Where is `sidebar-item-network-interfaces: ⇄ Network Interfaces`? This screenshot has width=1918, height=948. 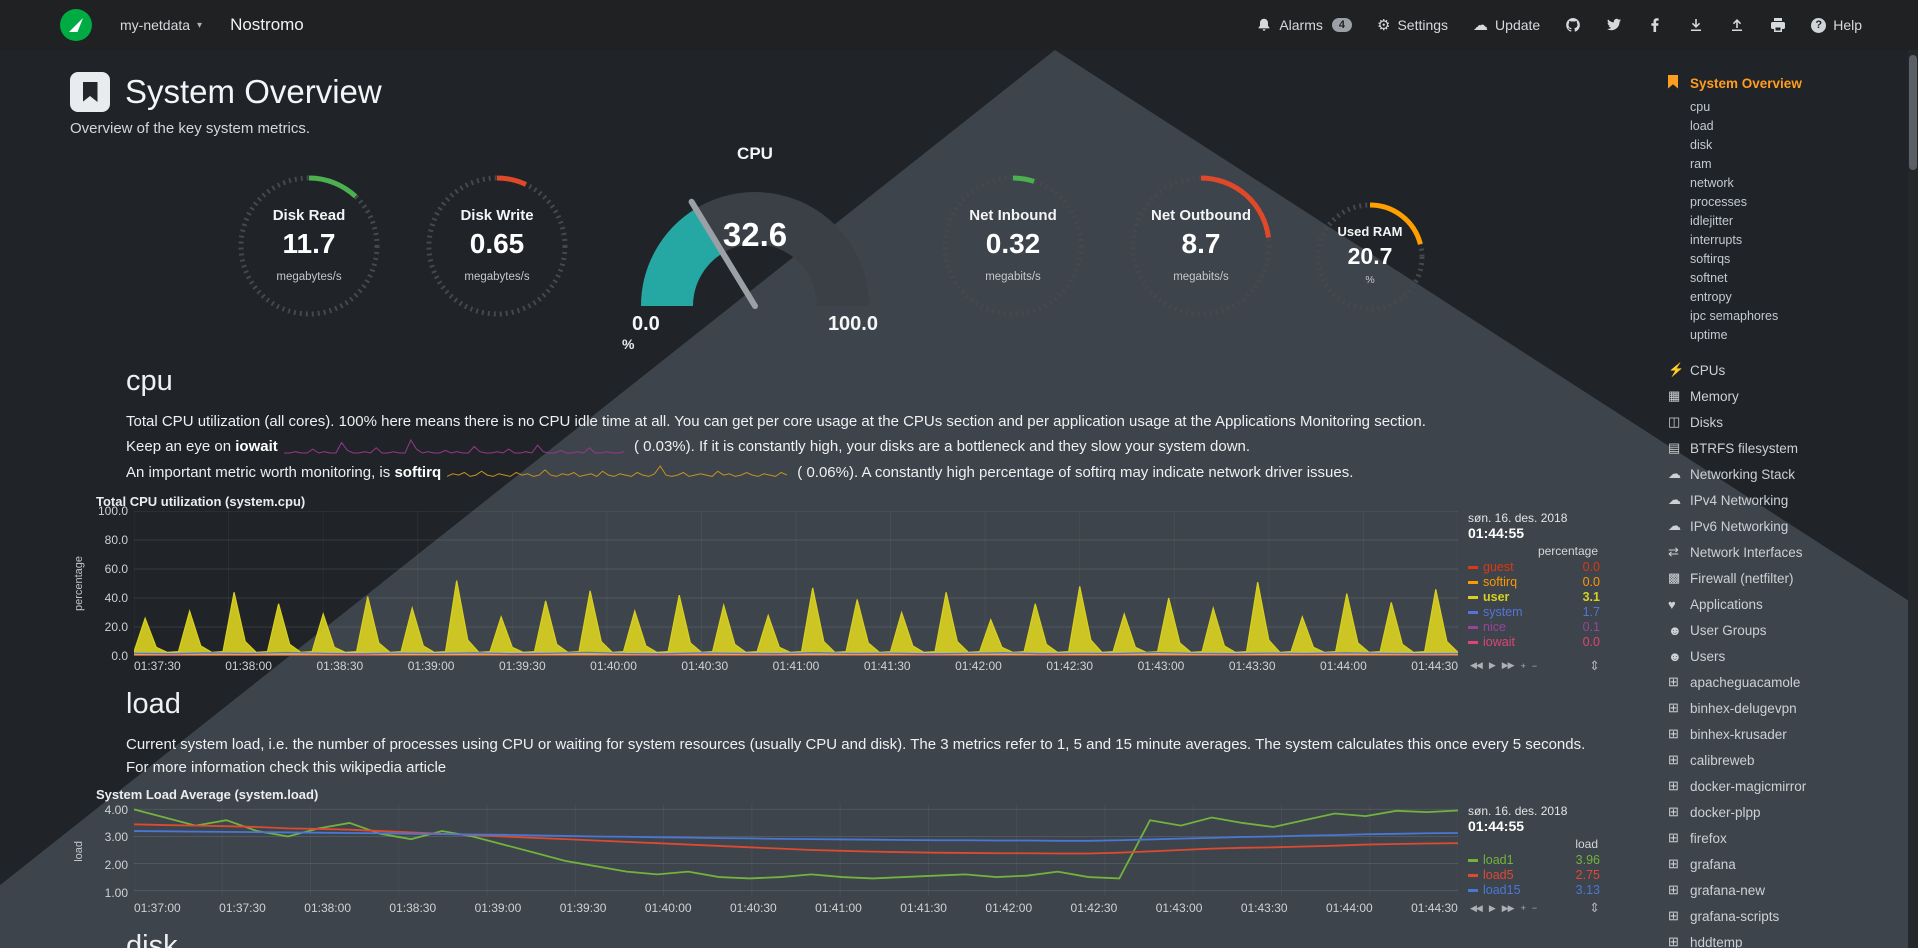
sidebar-item-network-interfaces: ⇄ Network Interfaces is located at coordinates (1787, 552).